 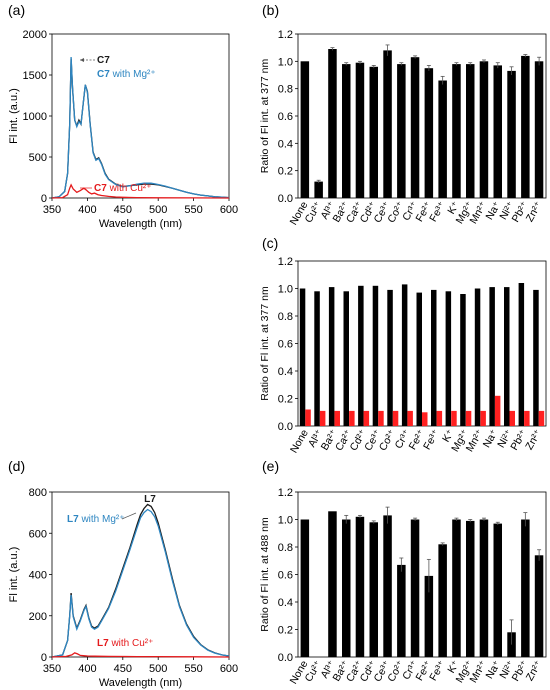 I want to click on y-tick-label: 0.2, so click(x=285, y=400).